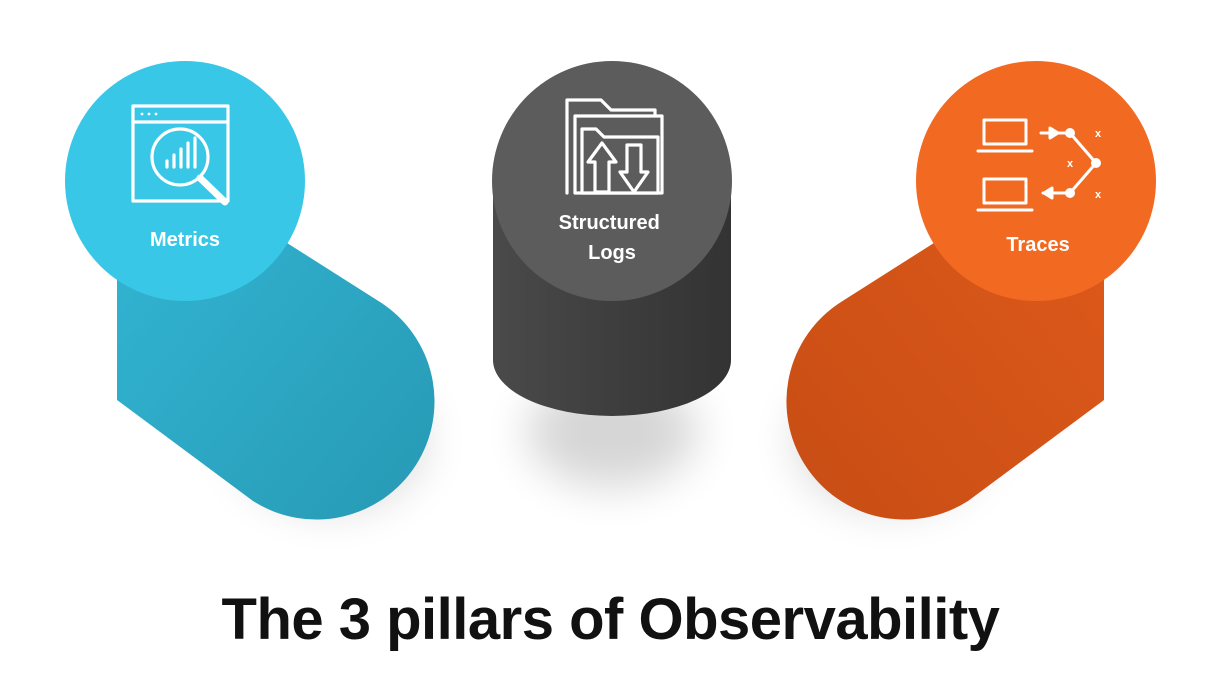 Image resolution: width=1221 pixels, height=697 pixels. Describe the element at coordinates (610, 619) in the screenshot. I see `page-title: The 3 pillars of Observability` at that location.